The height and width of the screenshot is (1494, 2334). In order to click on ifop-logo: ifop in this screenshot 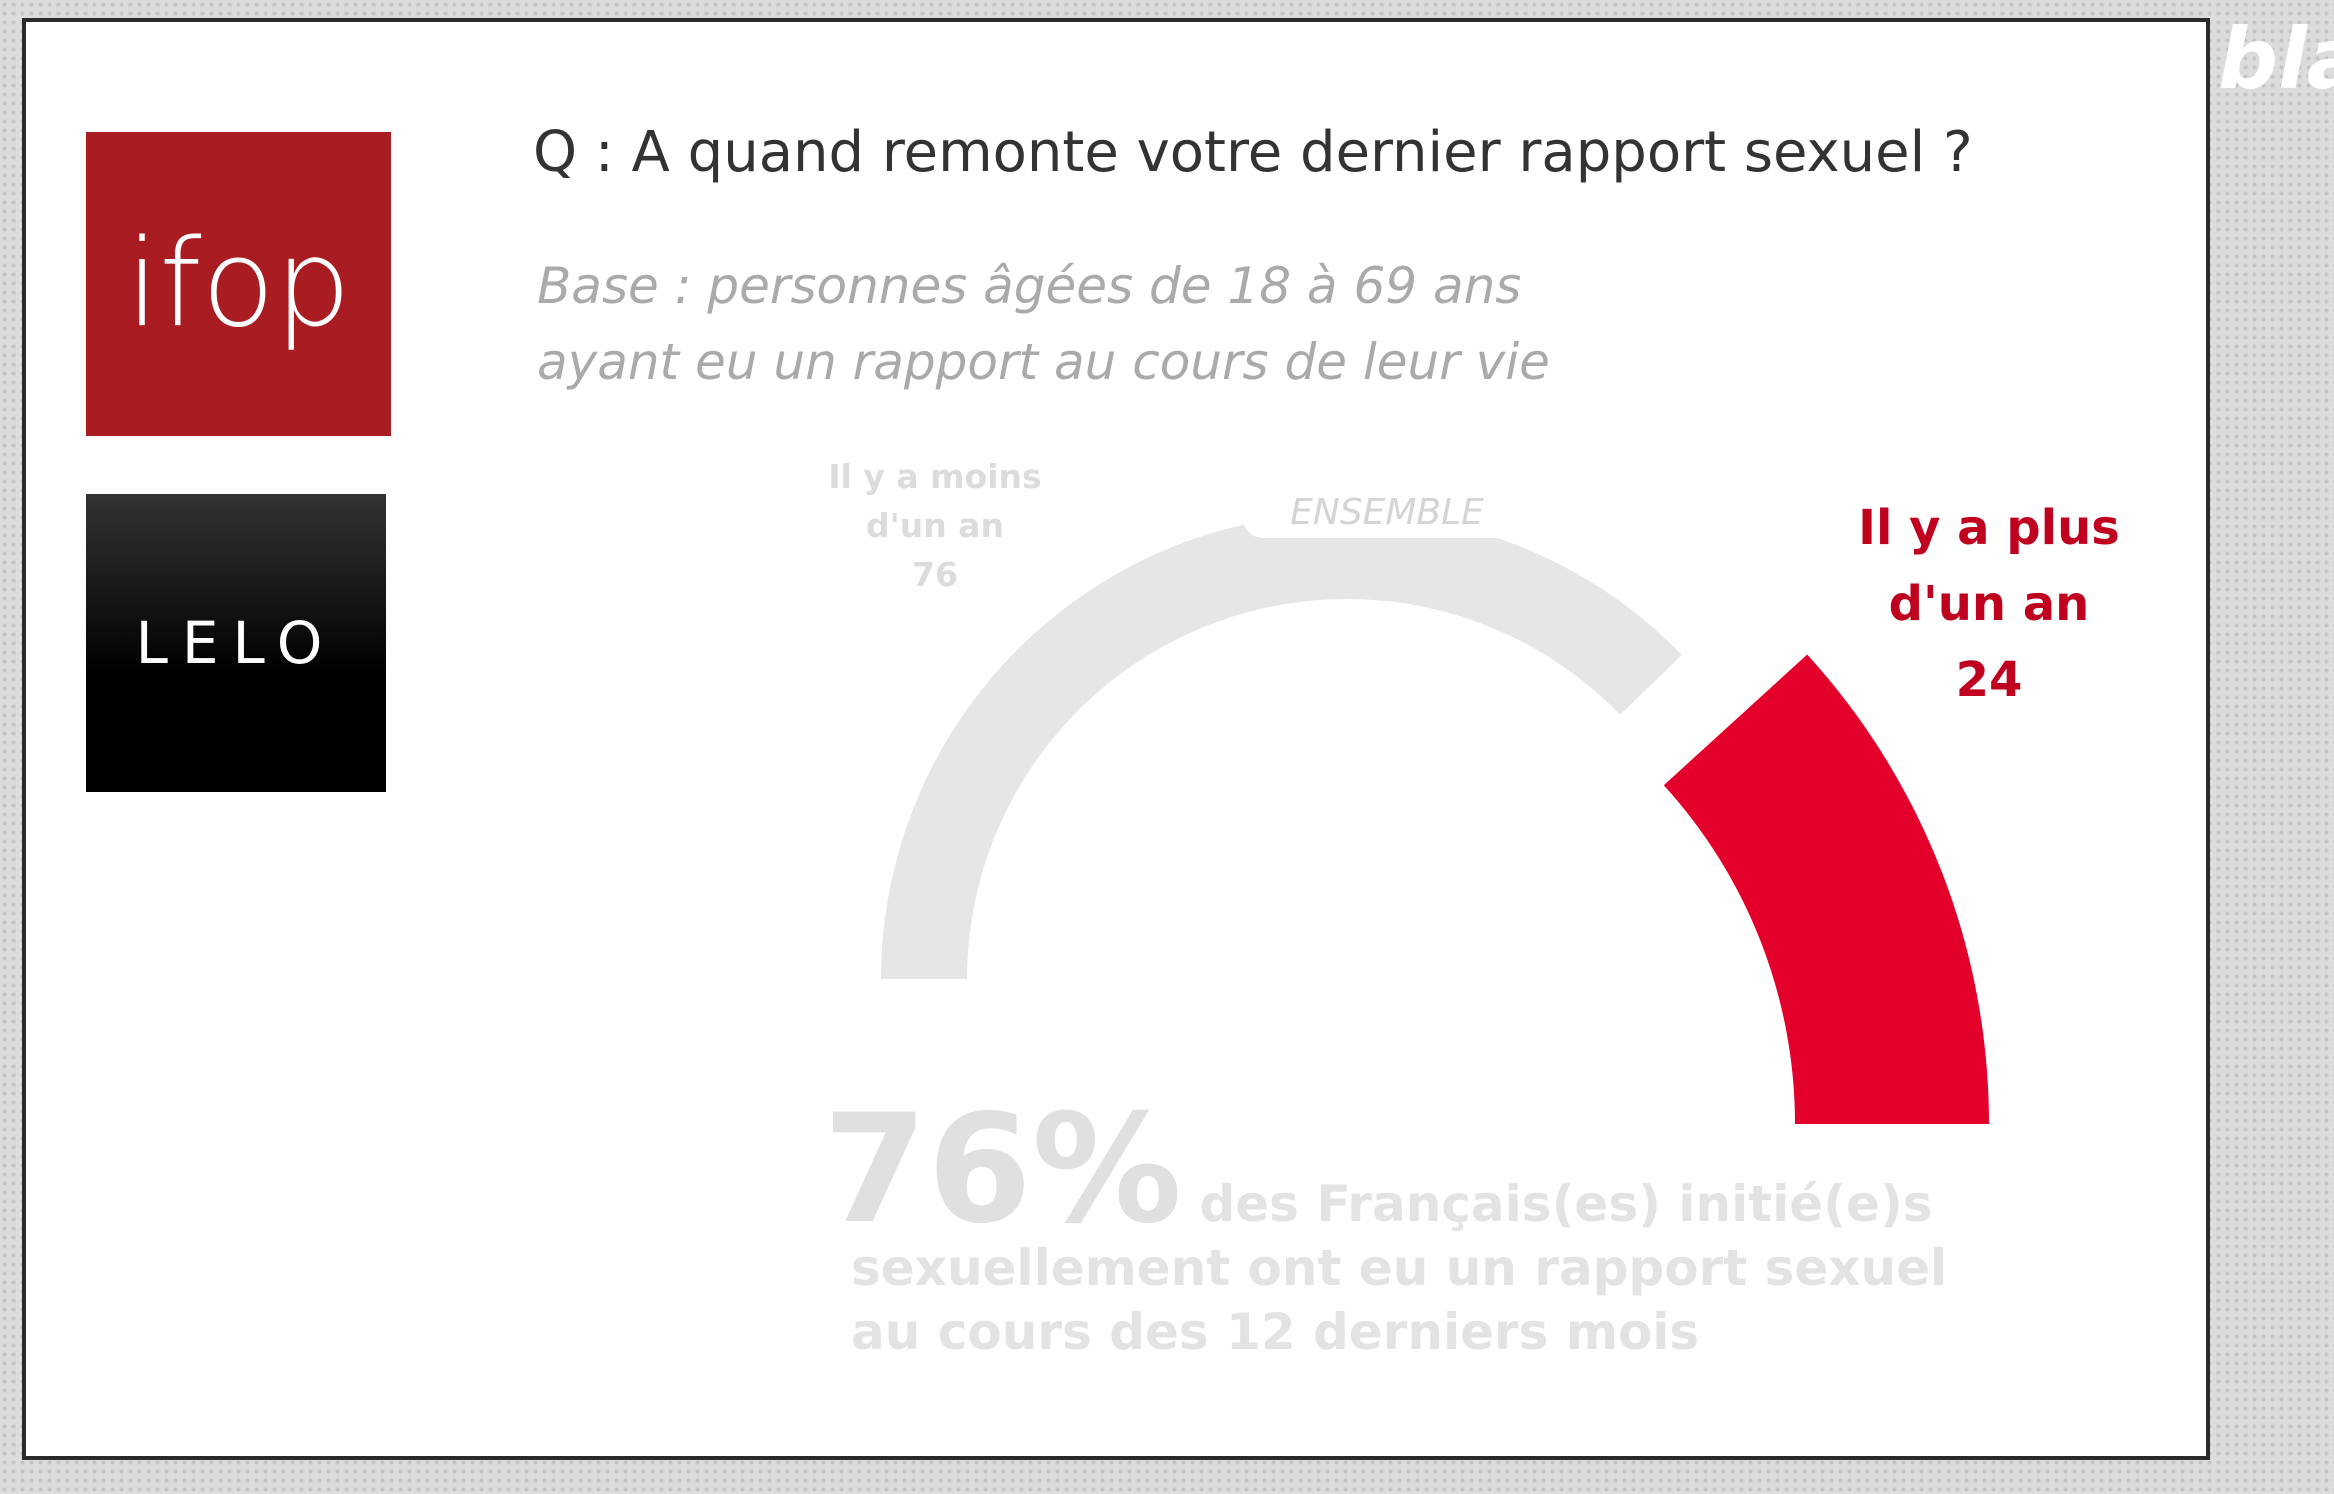, I will do `click(238, 284)`.